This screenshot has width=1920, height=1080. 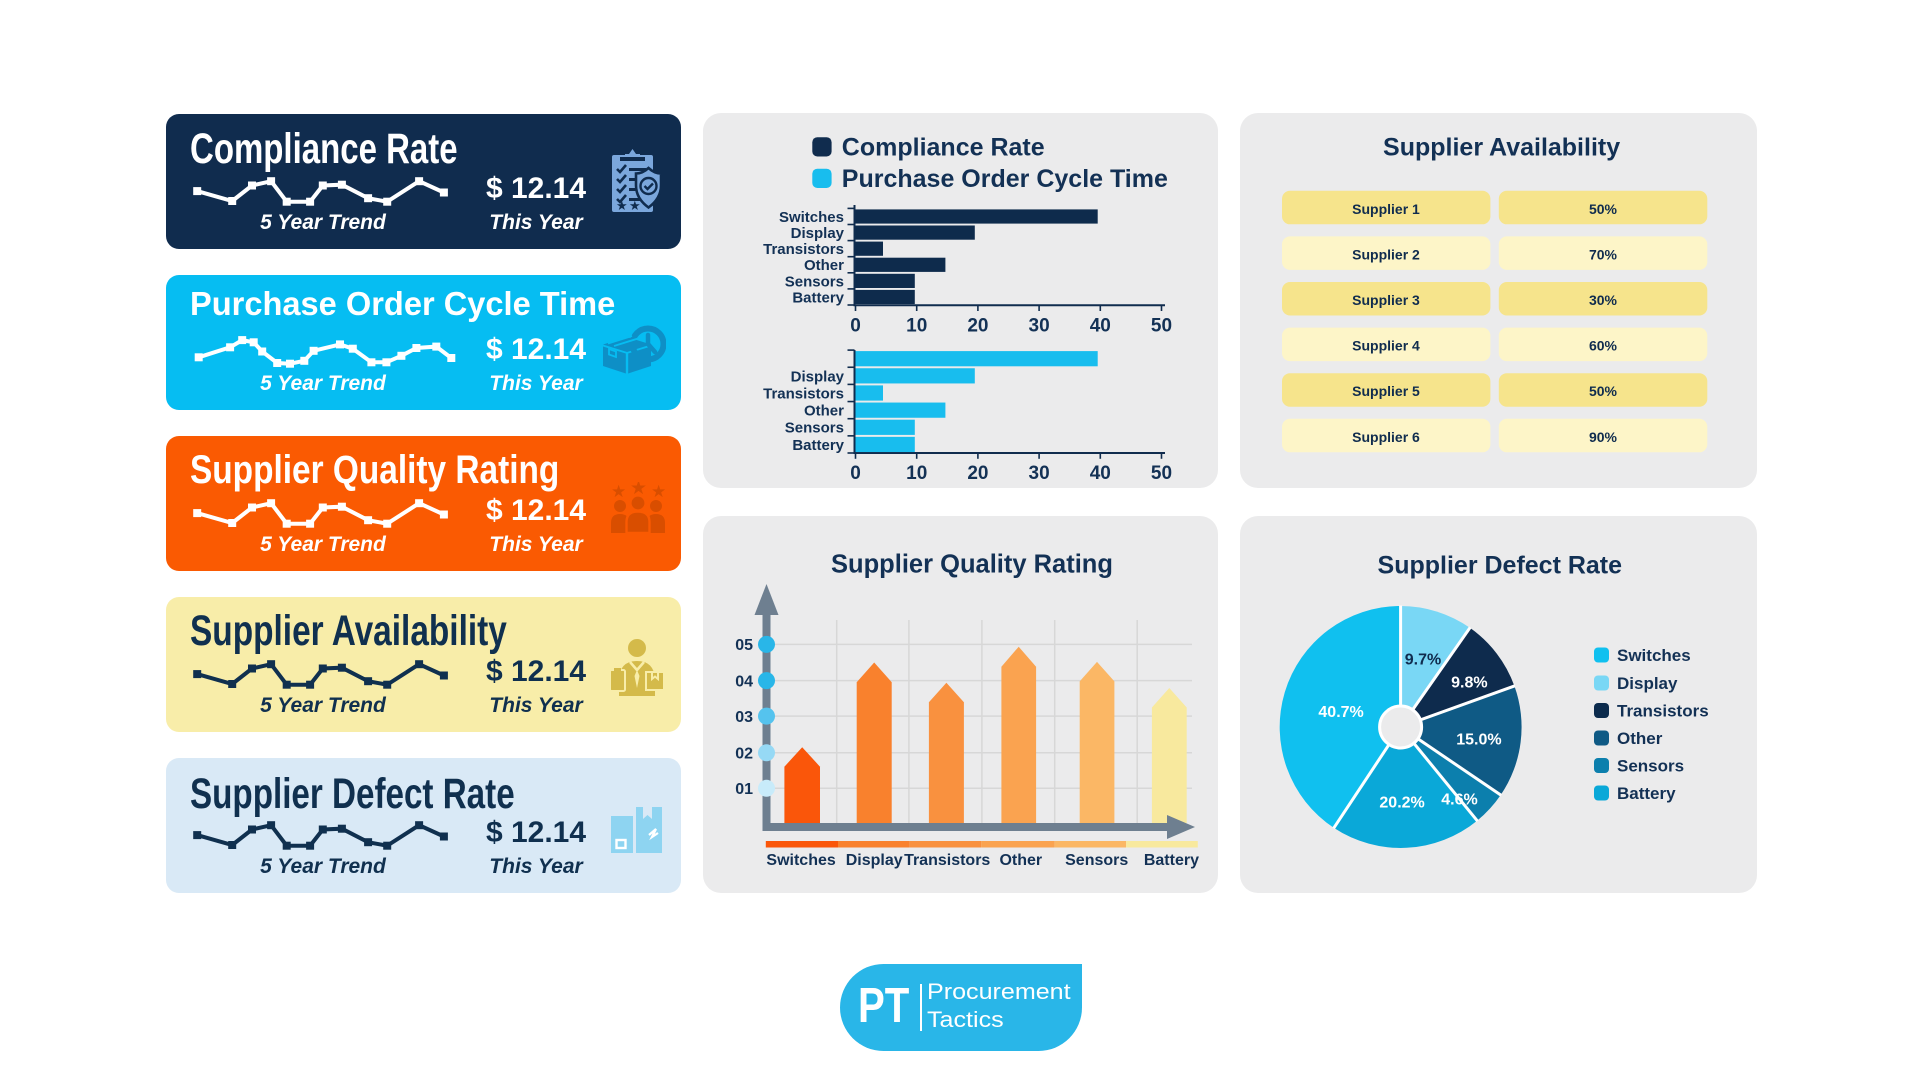 I want to click on svg-text: 9.8%, so click(x=1469, y=683).